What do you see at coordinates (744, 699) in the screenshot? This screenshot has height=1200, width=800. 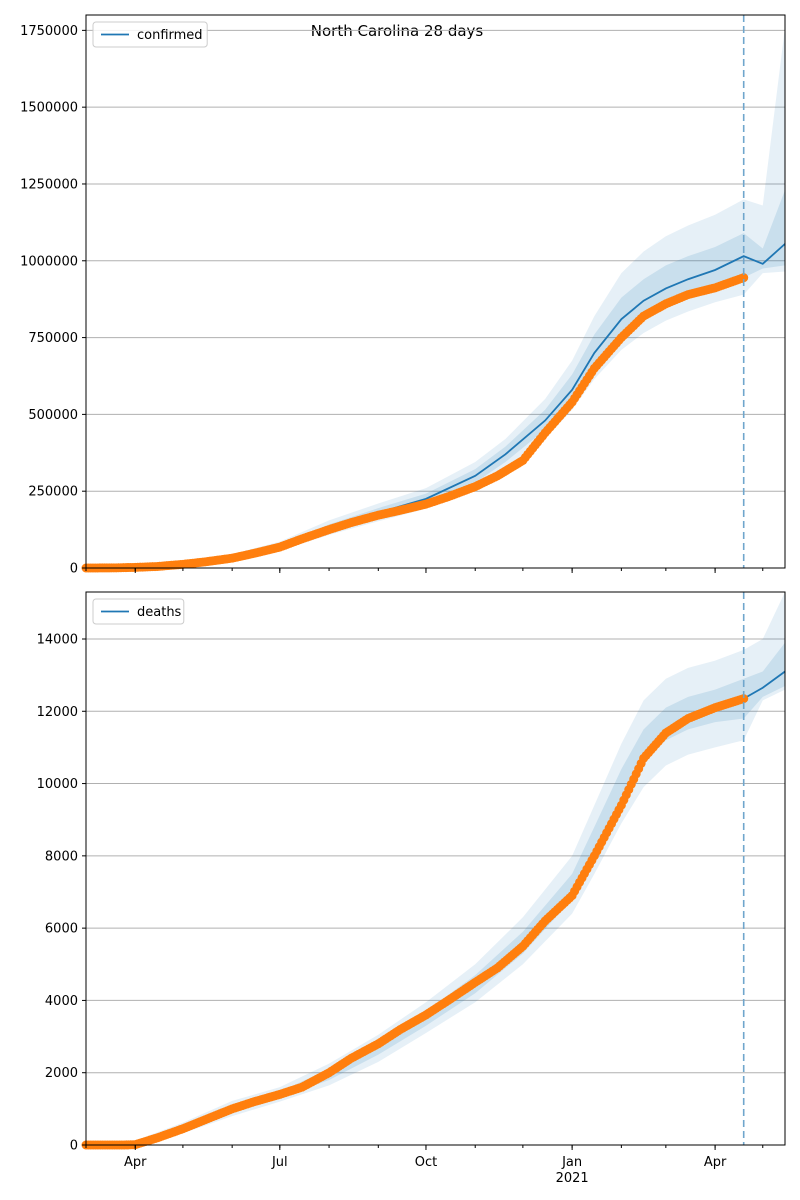 I see `deaths-observed-point` at bounding box center [744, 699].